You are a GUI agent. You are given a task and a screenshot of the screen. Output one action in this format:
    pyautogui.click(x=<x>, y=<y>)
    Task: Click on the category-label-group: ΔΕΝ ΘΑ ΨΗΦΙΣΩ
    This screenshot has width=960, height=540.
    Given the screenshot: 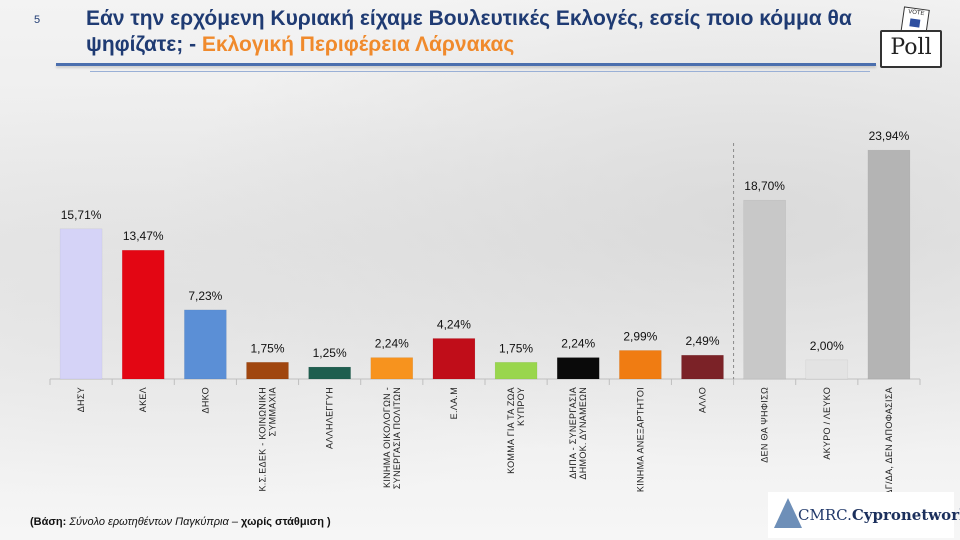 What is the action you would take?
    pyautogui.click(x=765, y=425)
    